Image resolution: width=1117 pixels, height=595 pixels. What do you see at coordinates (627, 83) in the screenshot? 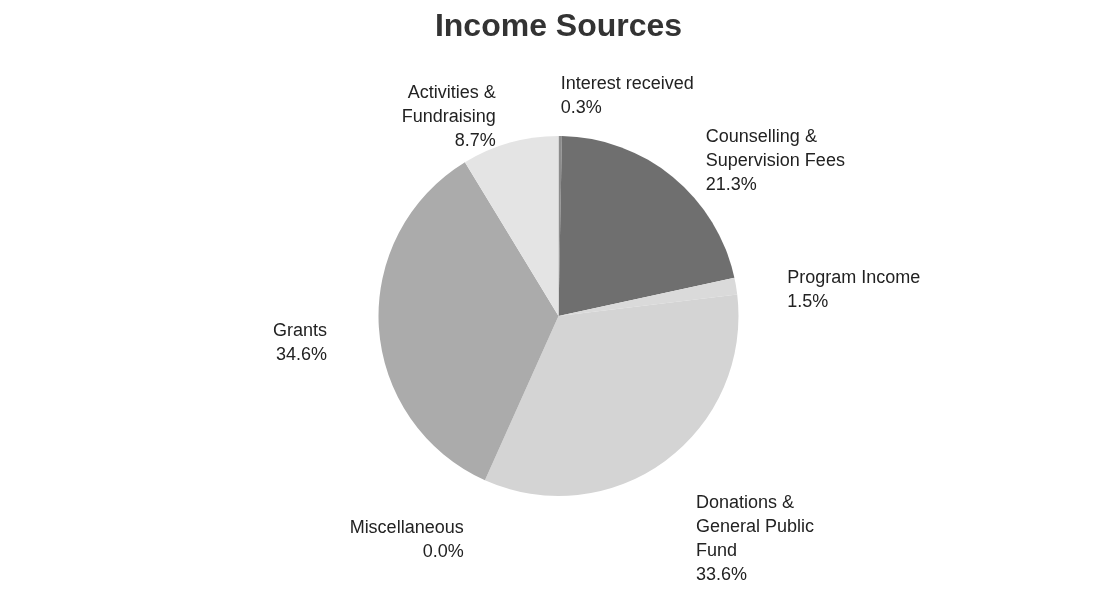
I see `slice-label: Interest received` at bounding box center [627, 83].